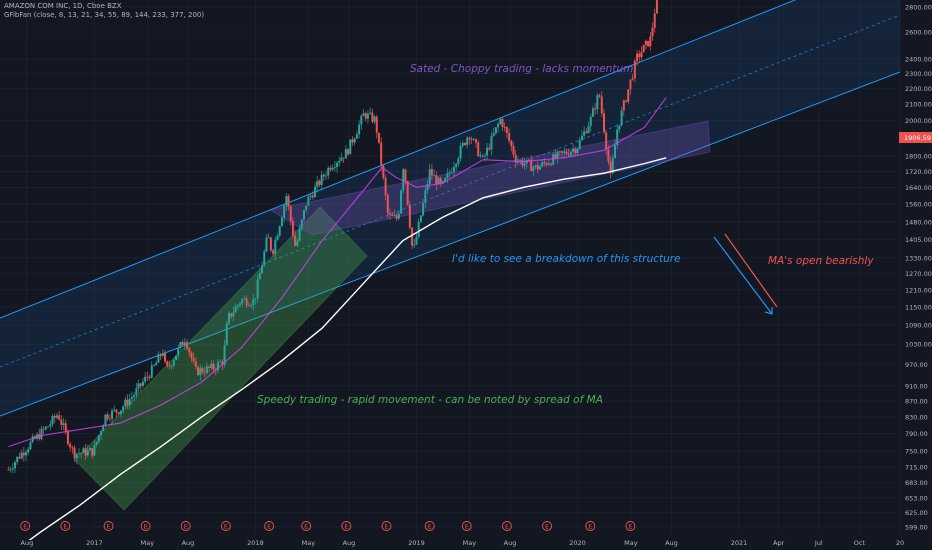 The width and height of the screenshot is (932, 550). I want to click on y-tick-label: 1480.00, so click(918, 222).